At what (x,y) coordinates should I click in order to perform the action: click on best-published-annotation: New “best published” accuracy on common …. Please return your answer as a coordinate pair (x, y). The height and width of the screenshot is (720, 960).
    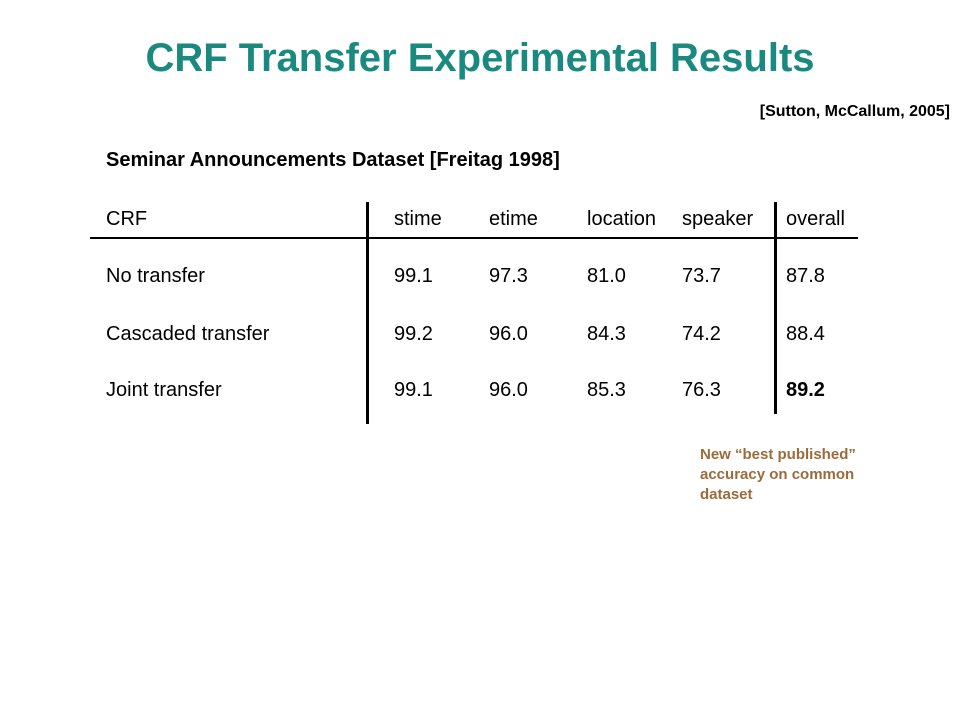
    Looking at the image, I should click on (778, 474).